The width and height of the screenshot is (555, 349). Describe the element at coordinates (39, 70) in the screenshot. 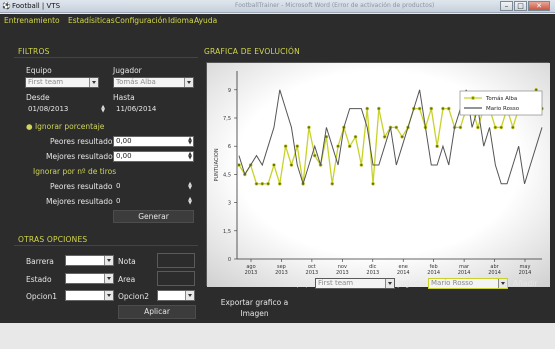

I see `equipo-label: Equipo` at that location.